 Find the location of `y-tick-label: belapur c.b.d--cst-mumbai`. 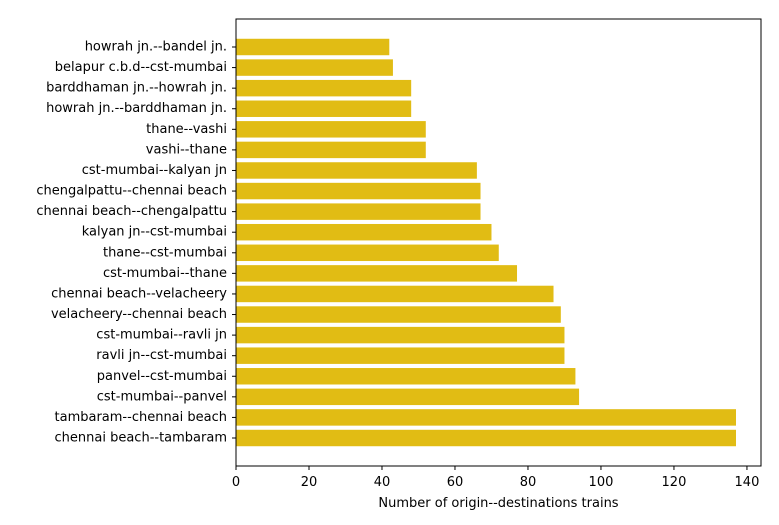

y-tick-label: belapur c.b.d--cst-mumbai is located at coordinates (141, 67).